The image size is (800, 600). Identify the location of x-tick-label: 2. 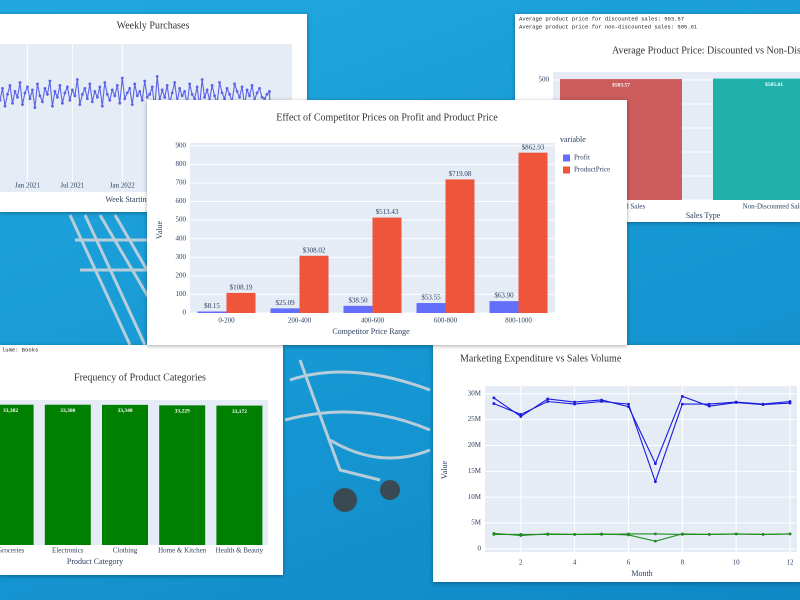
(521, 563).